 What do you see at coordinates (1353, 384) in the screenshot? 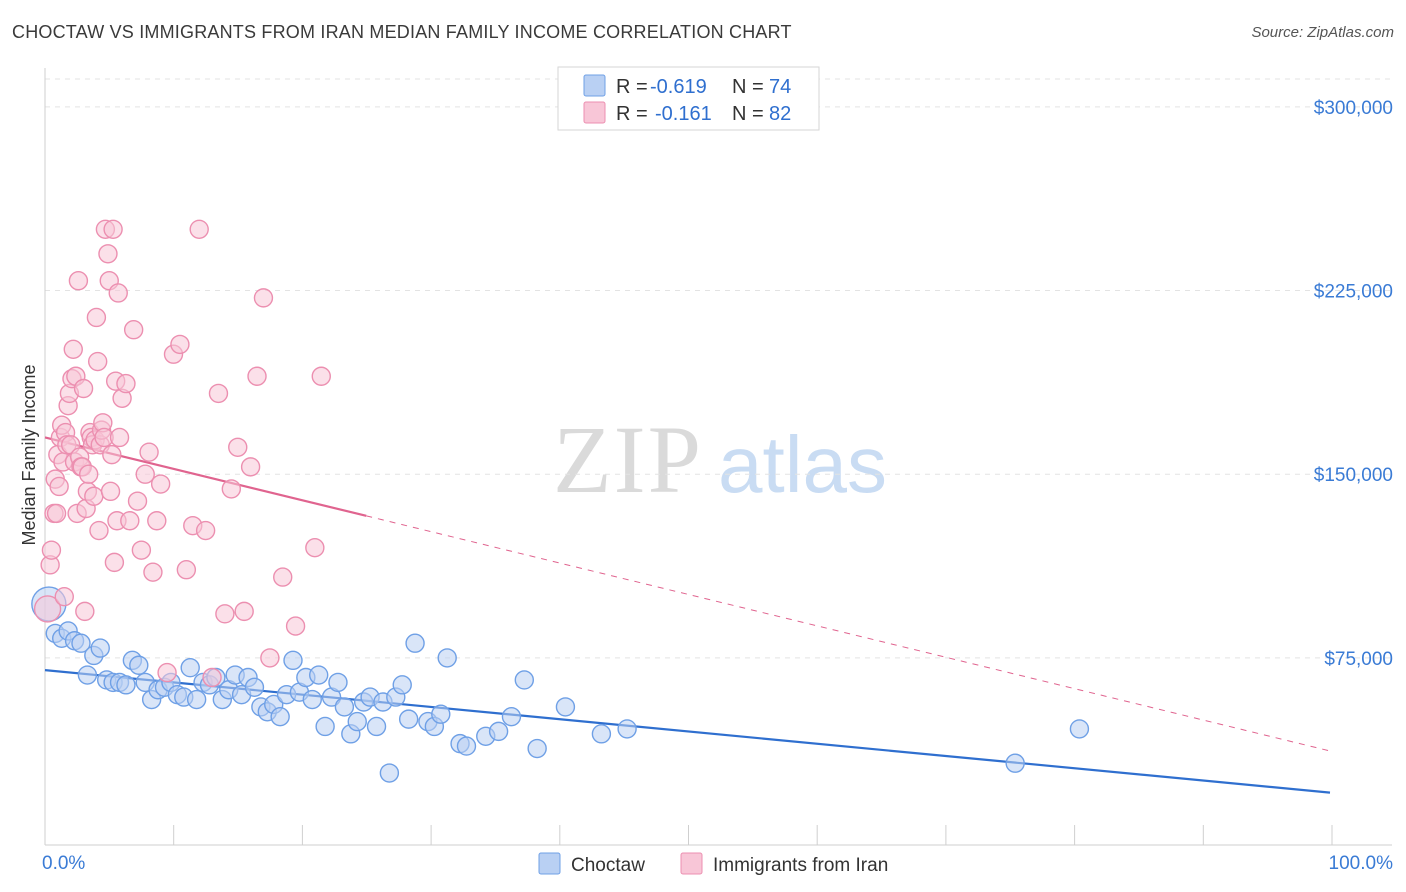
I see `y-tick-labels: $75,000 $150,000 $225,000 $300,000` at bounding box center [1353, 384].